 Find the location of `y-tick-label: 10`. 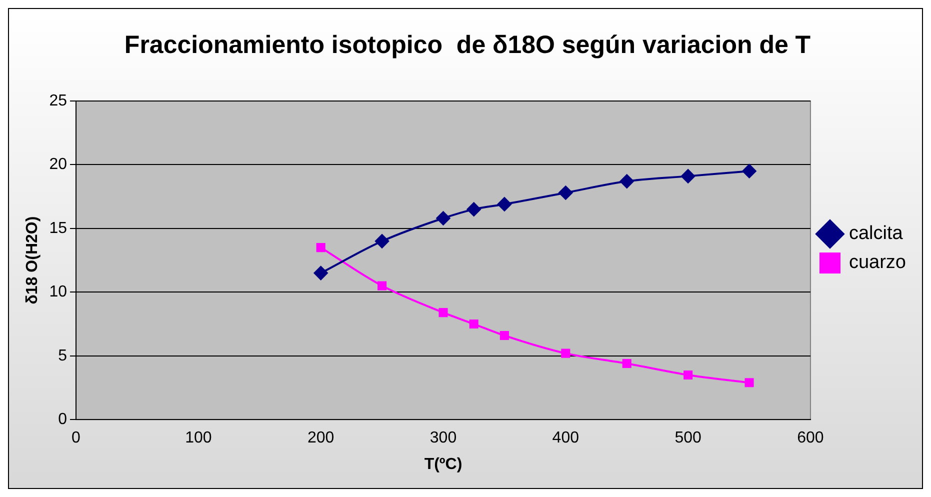

y-tick-label: 10 is located at coordinates (58, 292).